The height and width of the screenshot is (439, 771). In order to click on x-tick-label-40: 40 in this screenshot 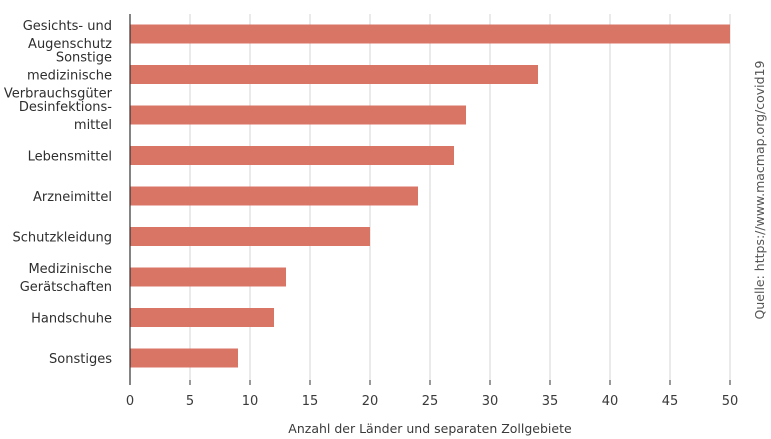, I will do `click(610, 401)`.